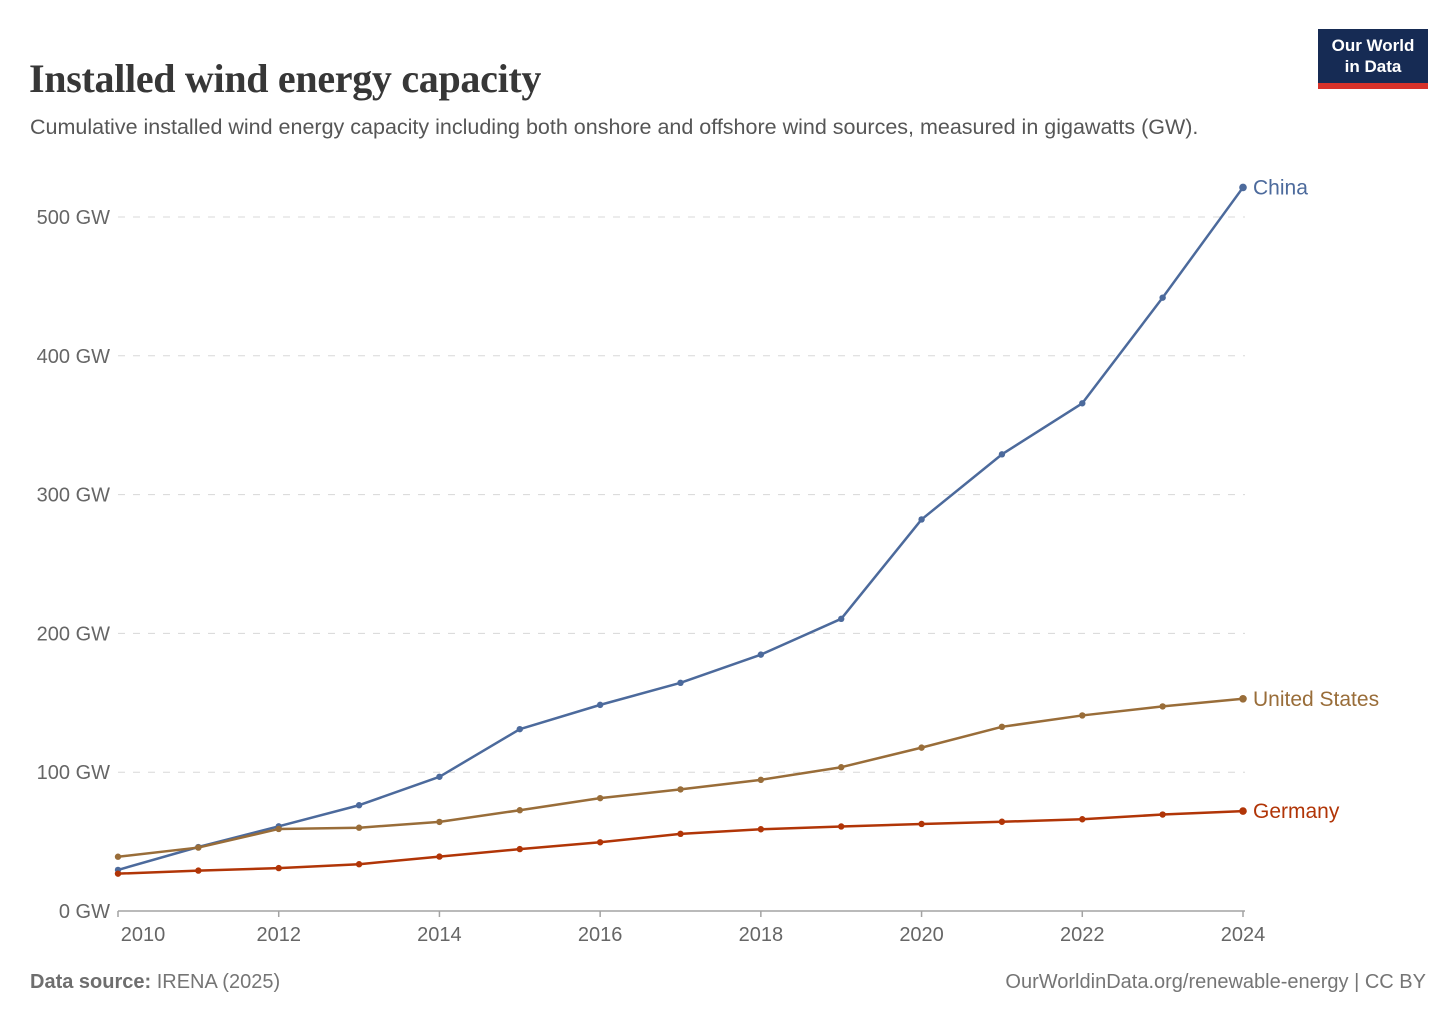 This screenshot has height=1028, width=1456. What do you see at coordinates (1373, 45) in the screenshot?
I see `owid-logo-line1: Our World` at bounding box center [1373, 45].